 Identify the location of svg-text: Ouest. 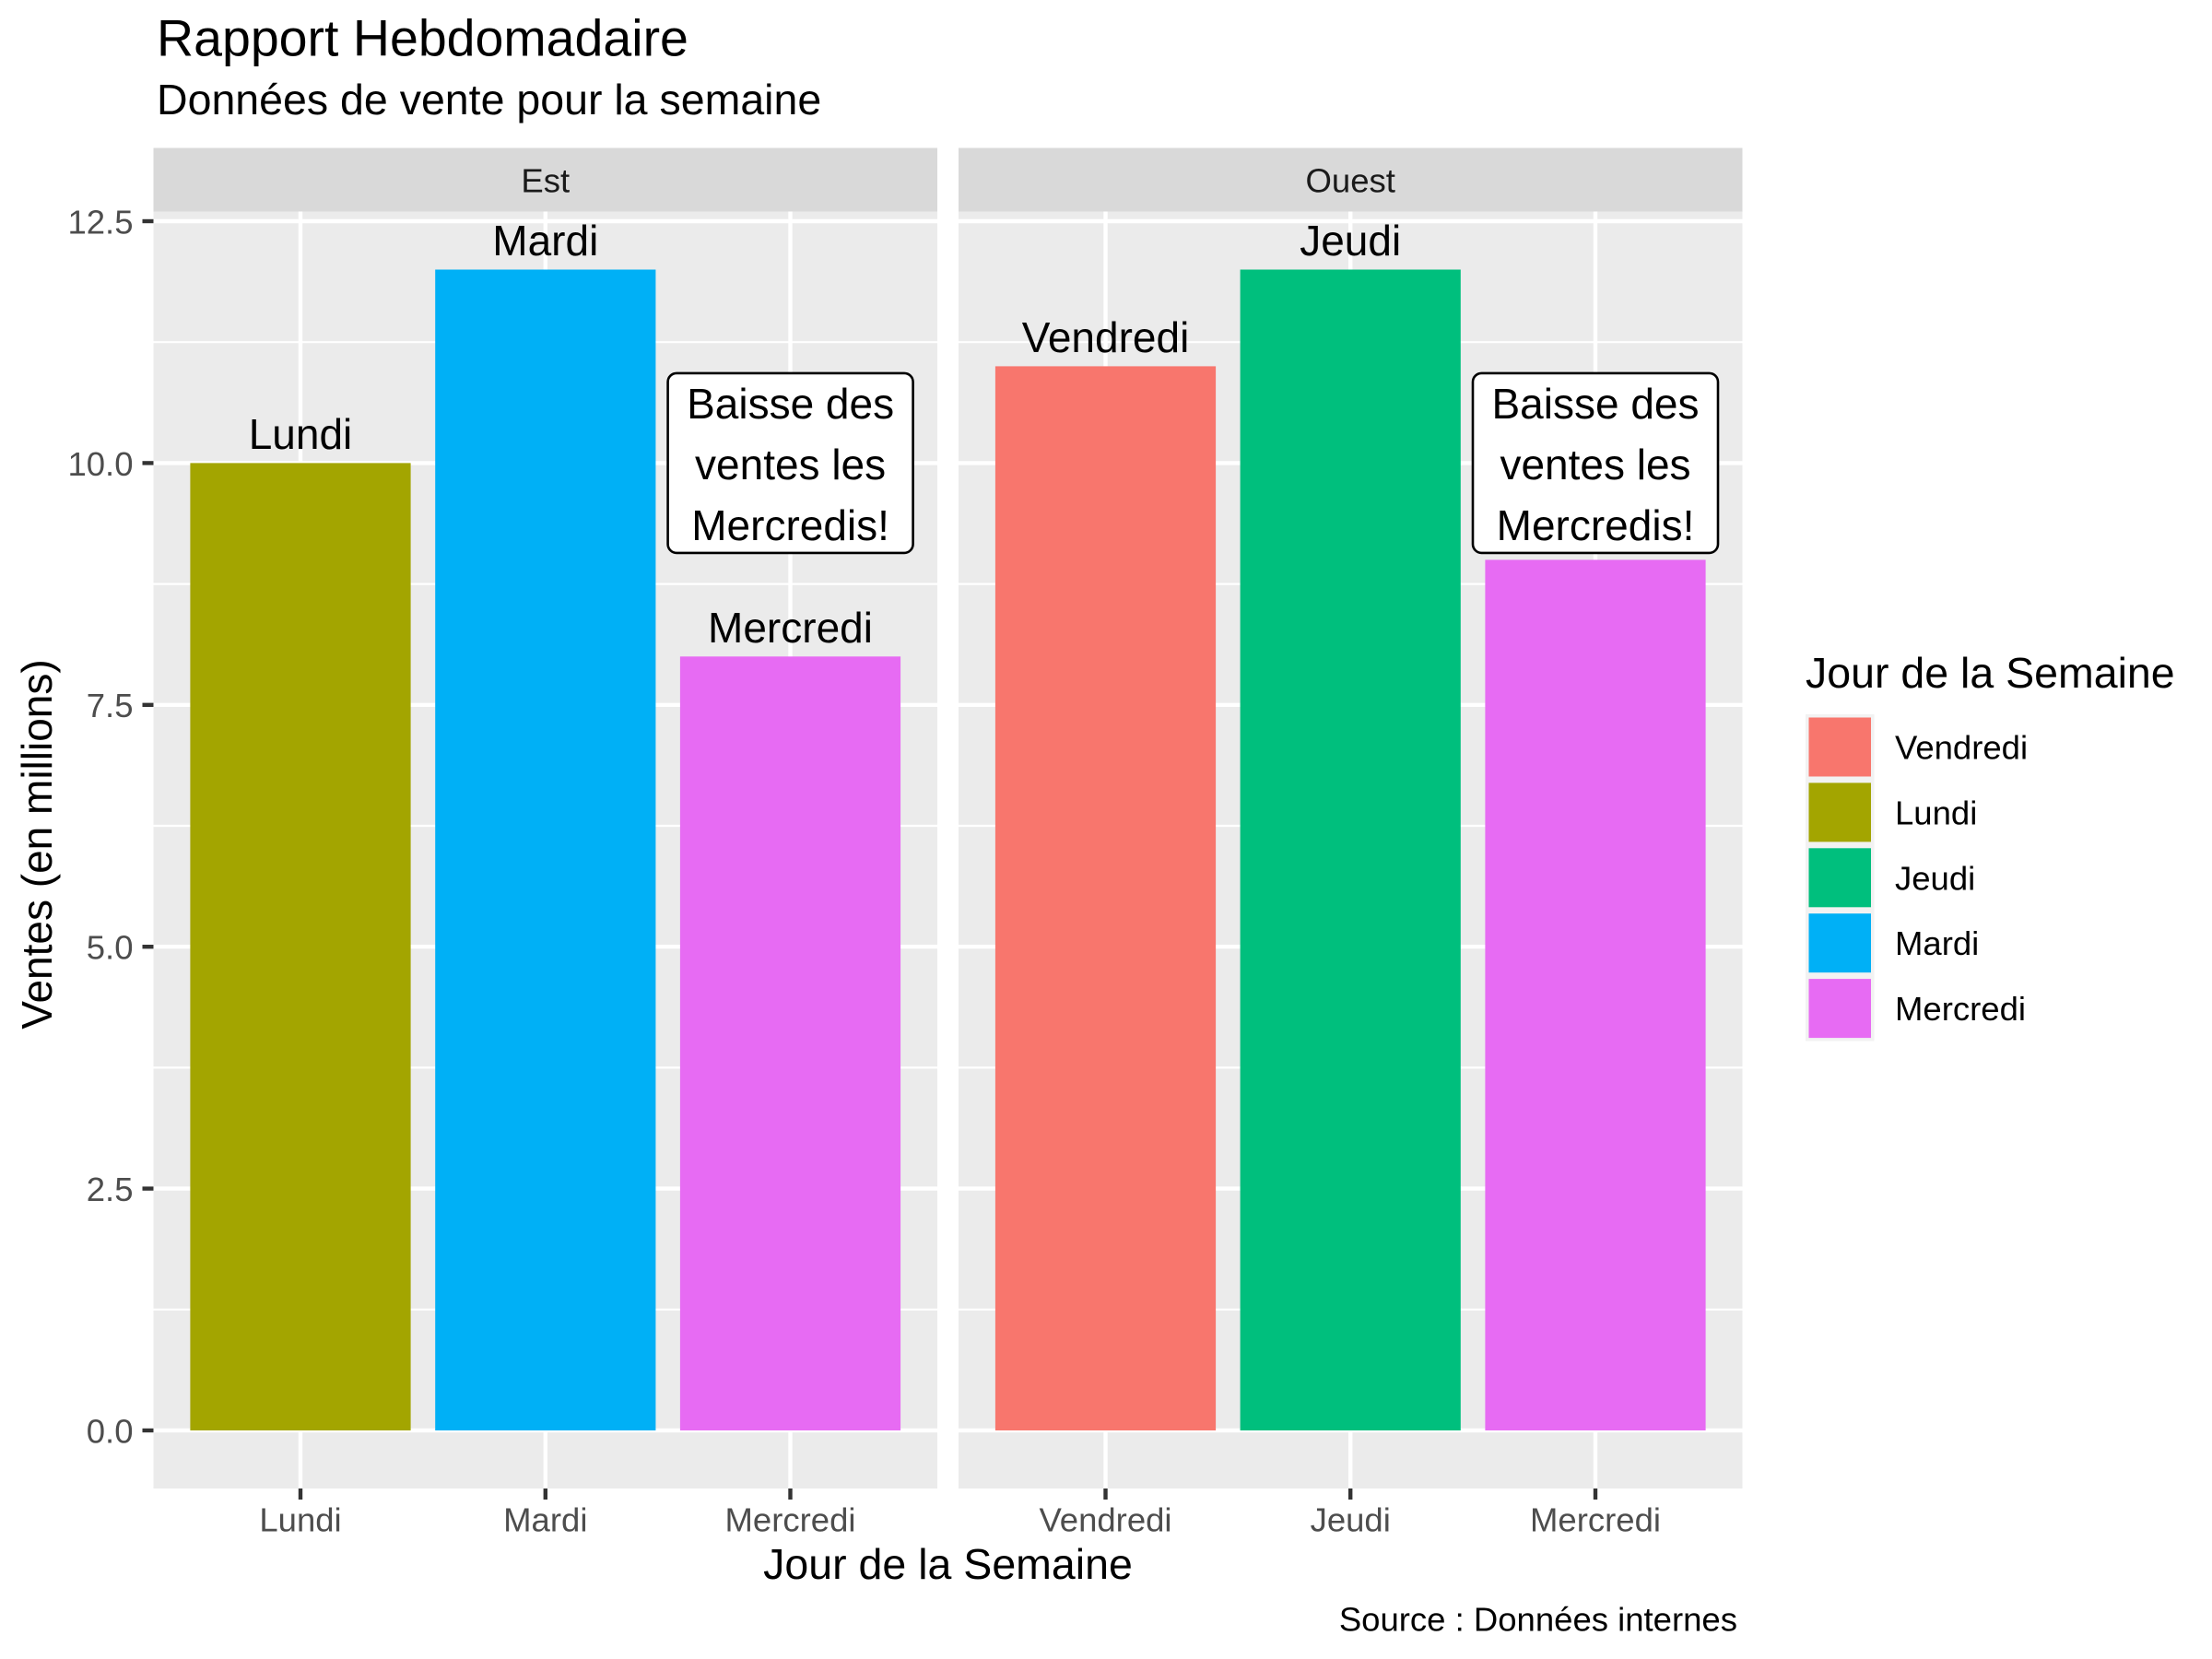
(1350, 181).